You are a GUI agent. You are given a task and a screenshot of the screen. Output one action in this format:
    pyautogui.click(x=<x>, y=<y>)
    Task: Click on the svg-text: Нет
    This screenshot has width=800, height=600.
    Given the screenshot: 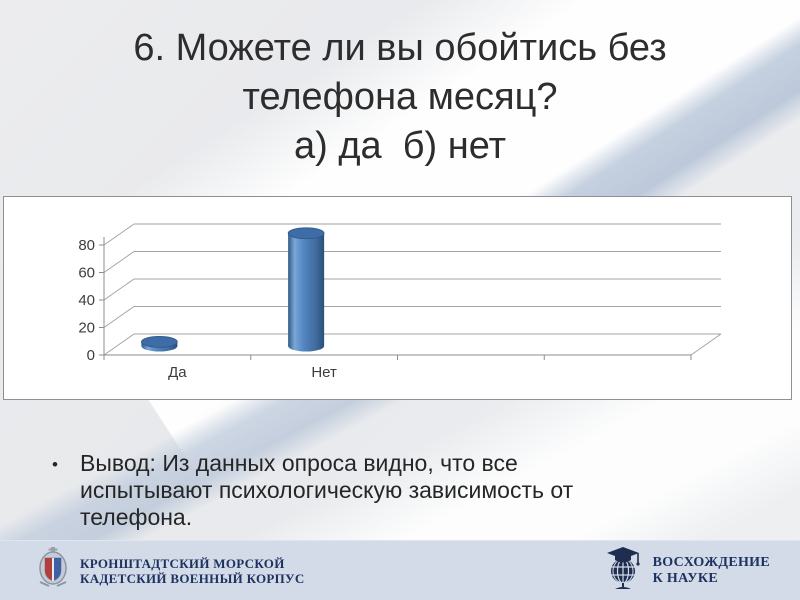 What is the action you would take?
    pyautogui.click(x=324, y=372)
    